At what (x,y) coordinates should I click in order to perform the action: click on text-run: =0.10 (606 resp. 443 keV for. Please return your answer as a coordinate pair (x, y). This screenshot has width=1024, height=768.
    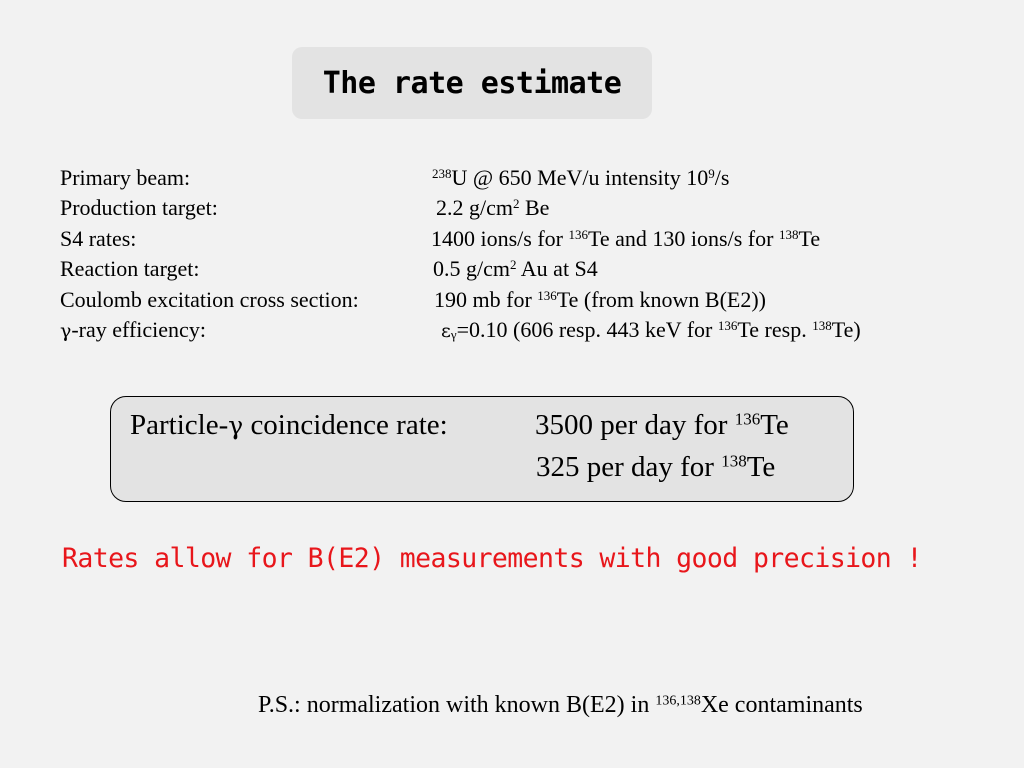
    Looking at the image, I should click on (587, 329).